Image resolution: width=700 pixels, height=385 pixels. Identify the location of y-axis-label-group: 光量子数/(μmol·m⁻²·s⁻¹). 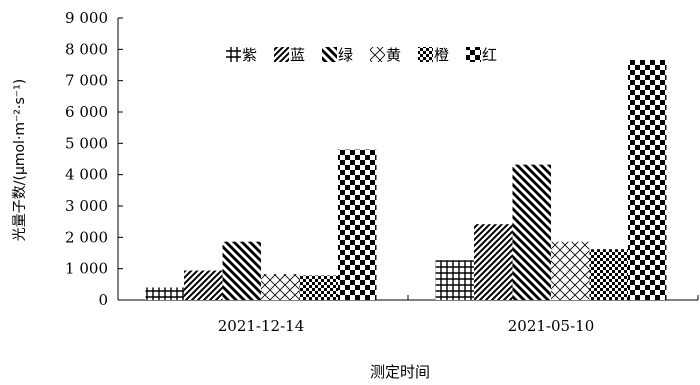
(20, 160).